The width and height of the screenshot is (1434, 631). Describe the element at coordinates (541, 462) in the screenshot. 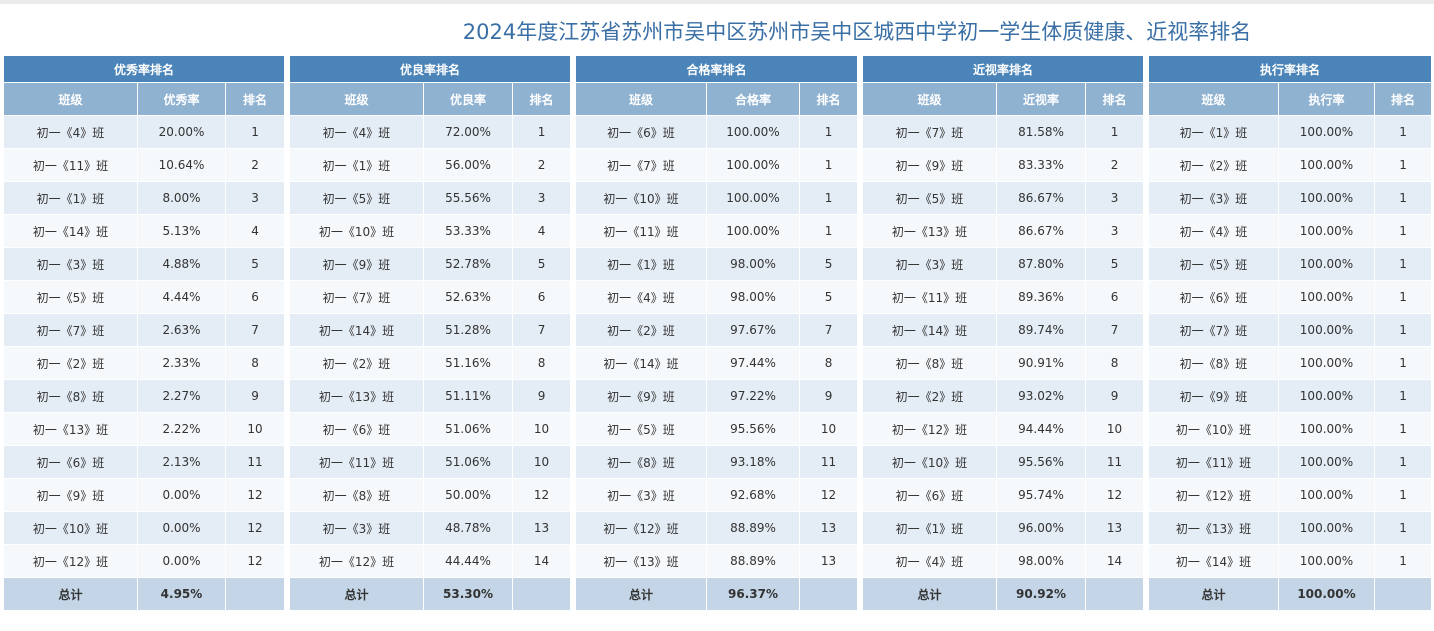

I see `rank-cell: 10` at that location.